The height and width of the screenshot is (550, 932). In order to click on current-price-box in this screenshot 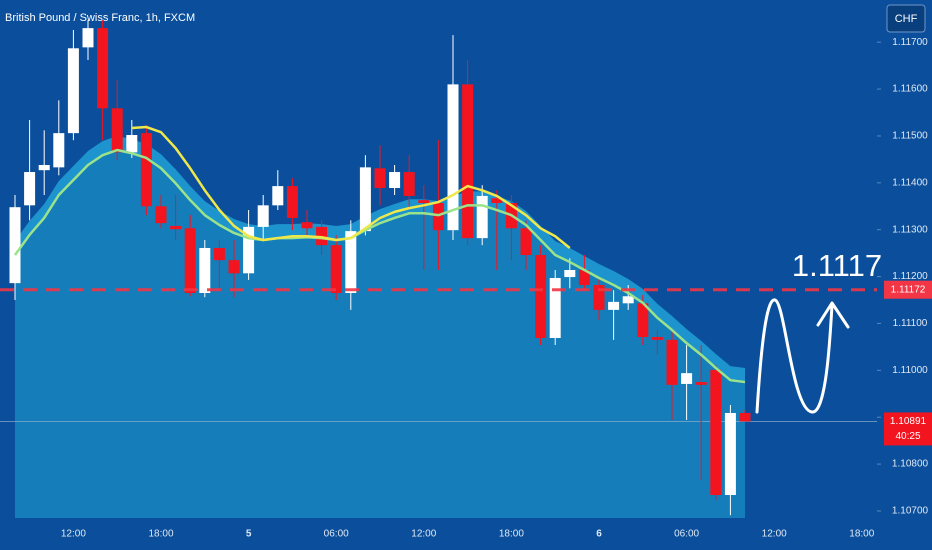, I will do `click(908, 429)`.